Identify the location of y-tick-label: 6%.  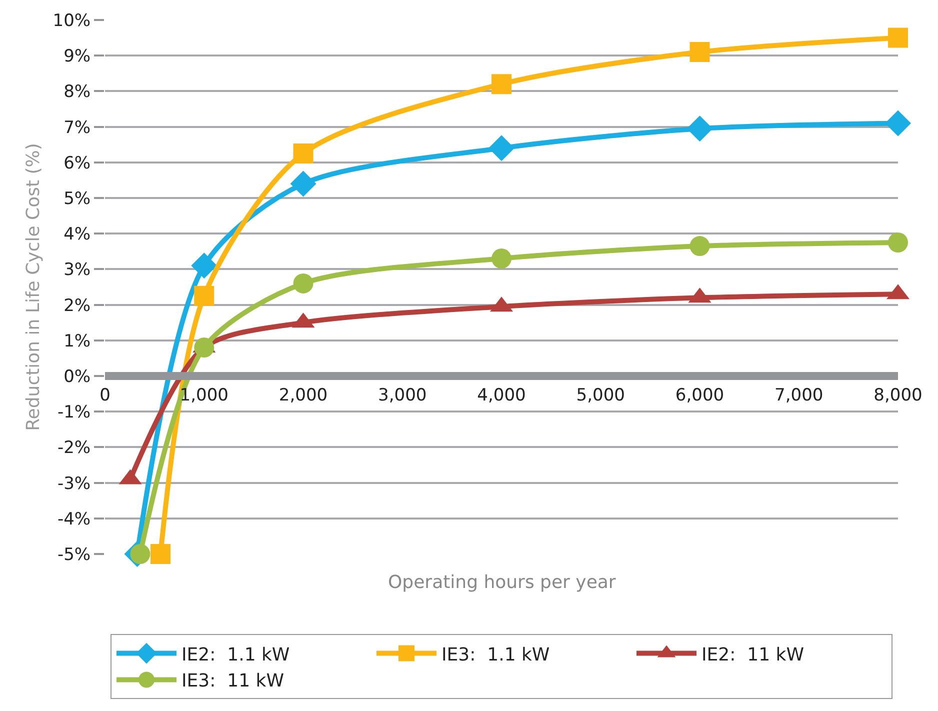
(77, 163).